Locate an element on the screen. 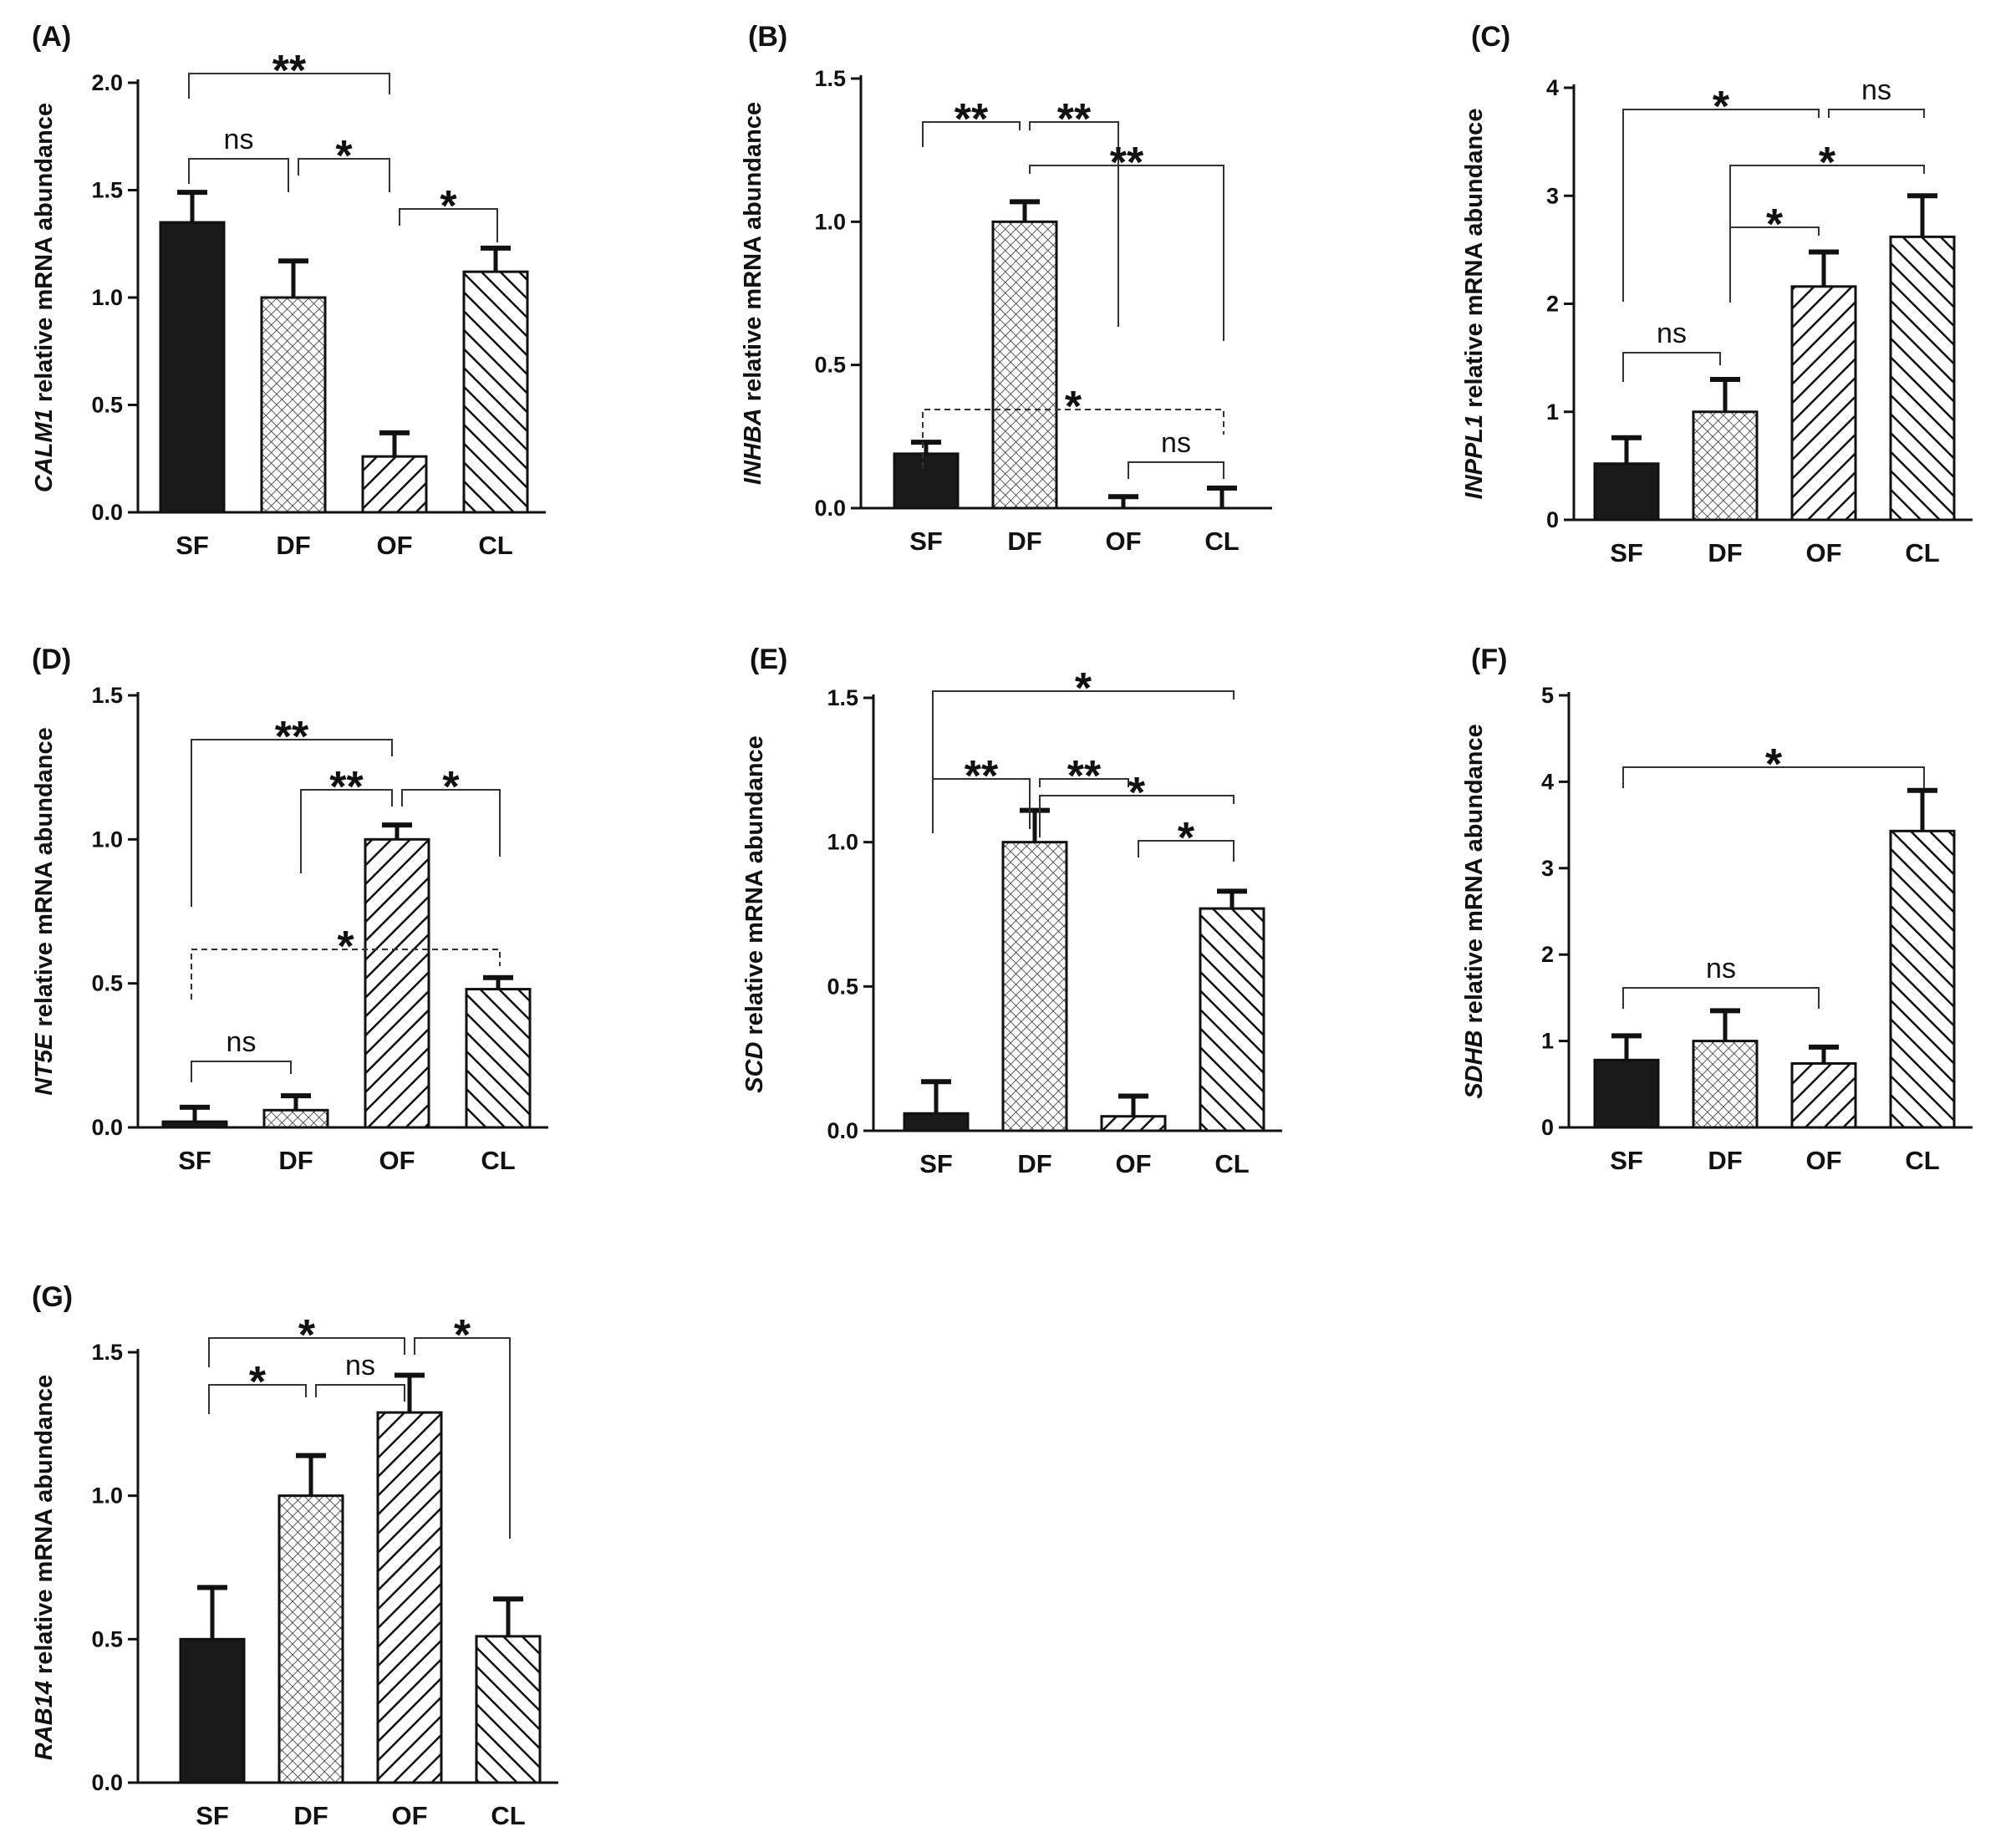 This screenshot has height=1847, width=2016. panel-e-y-tick-label: 1.5 is located at coordinates (842, 697).